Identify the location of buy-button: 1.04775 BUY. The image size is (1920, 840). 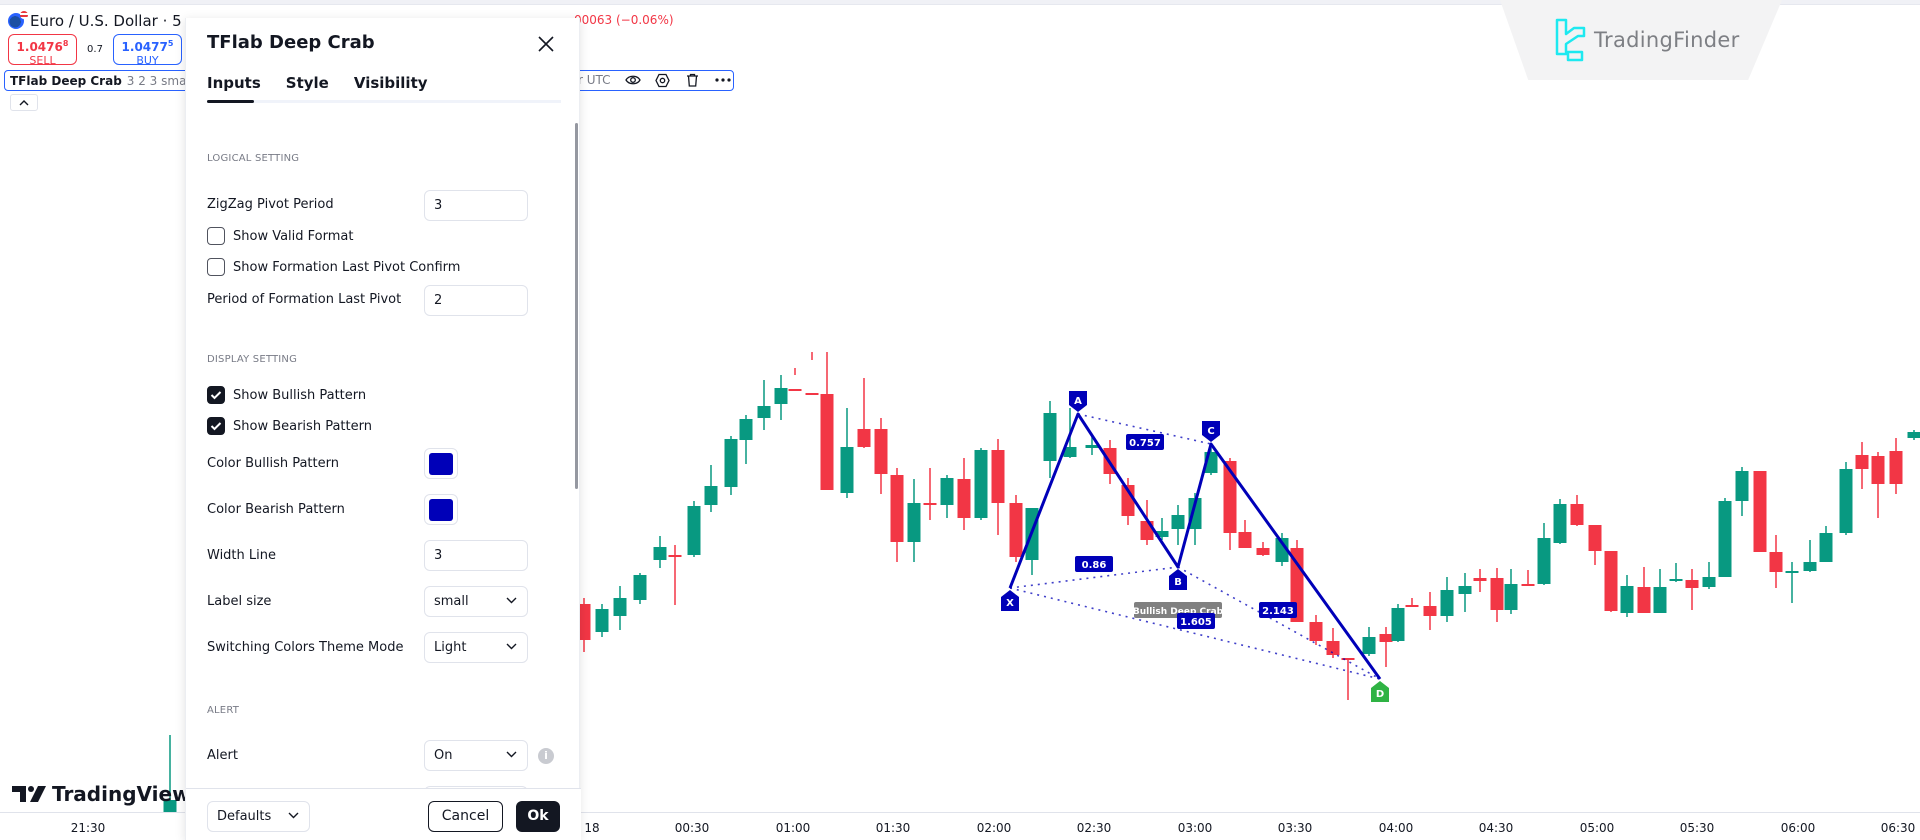
(147, 50).